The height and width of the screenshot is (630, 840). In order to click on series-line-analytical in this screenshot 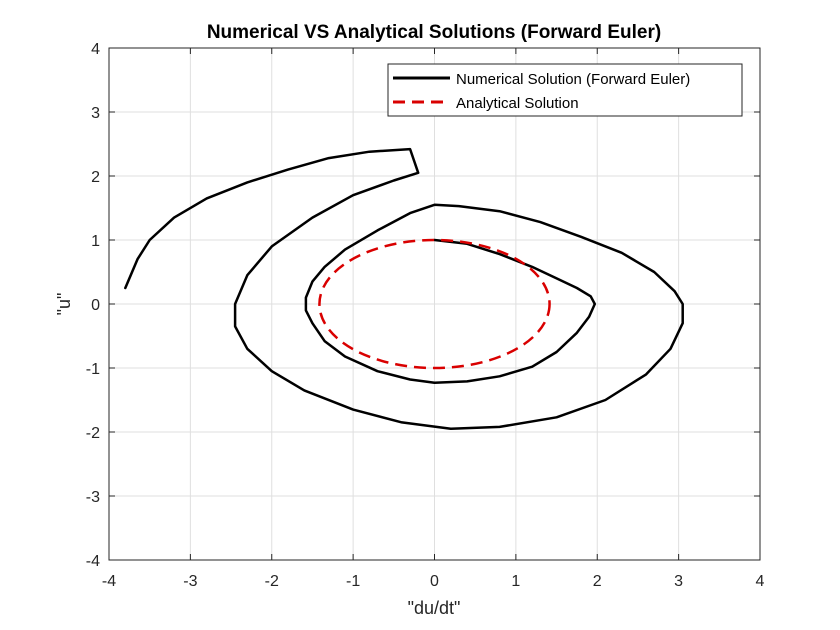, I will do `click(434, 304)`.